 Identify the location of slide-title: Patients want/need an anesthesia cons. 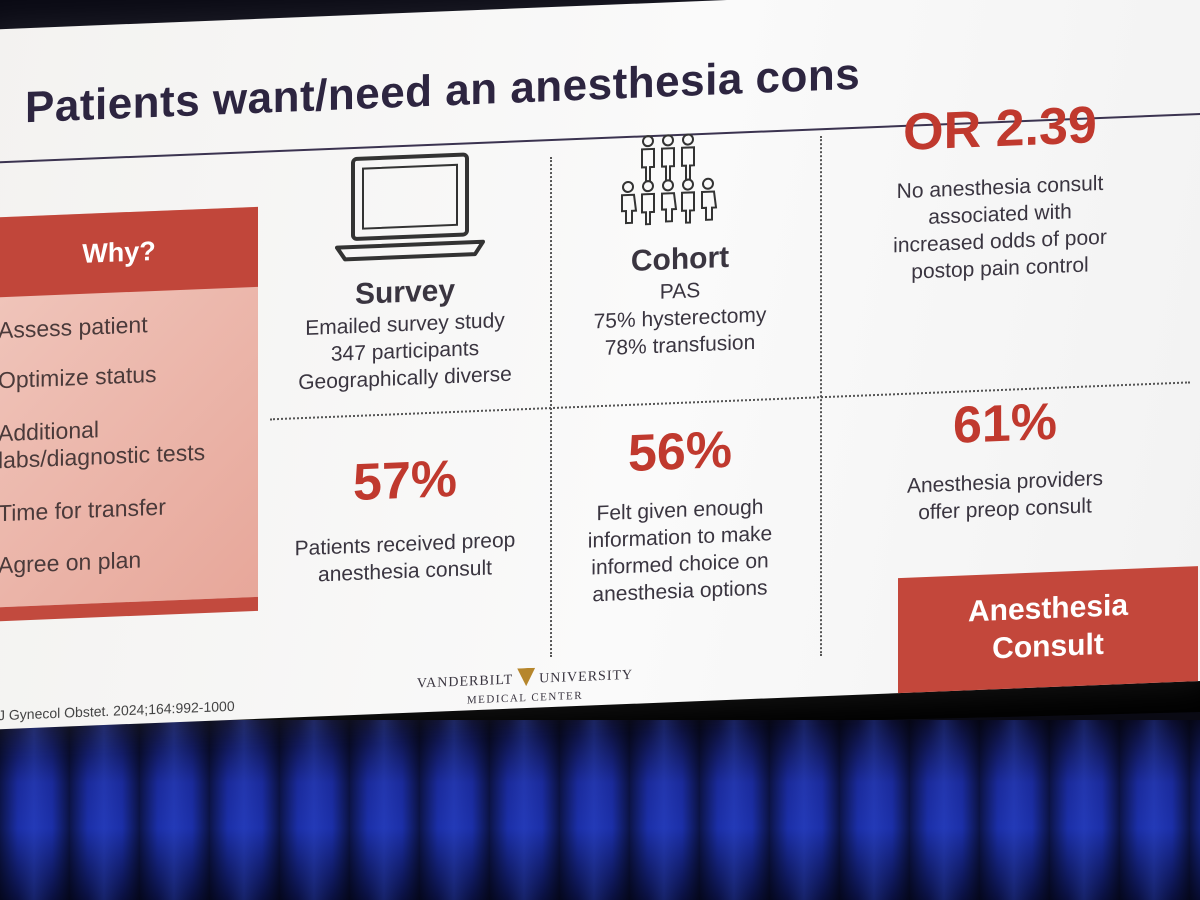
(443, 91).